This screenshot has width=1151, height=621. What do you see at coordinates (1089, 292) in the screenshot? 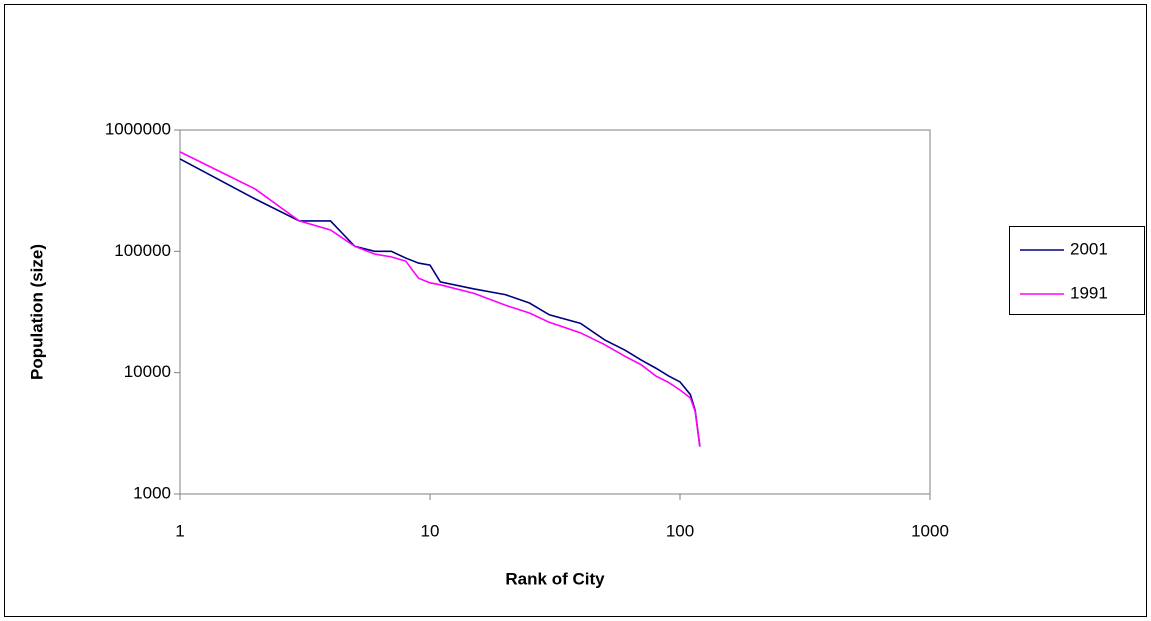
I see `legend-label: 1991` at bounding box center [1089, 292].